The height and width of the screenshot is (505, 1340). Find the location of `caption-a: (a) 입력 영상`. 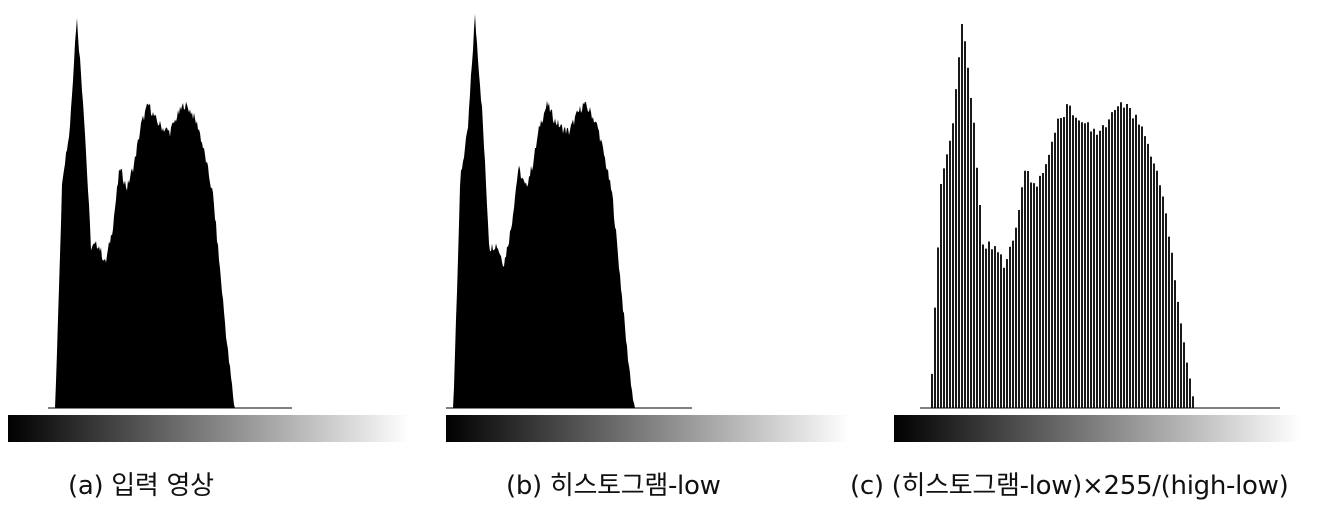

caption-a: (a) 입력 영상 is located at coordinates (141, 486).